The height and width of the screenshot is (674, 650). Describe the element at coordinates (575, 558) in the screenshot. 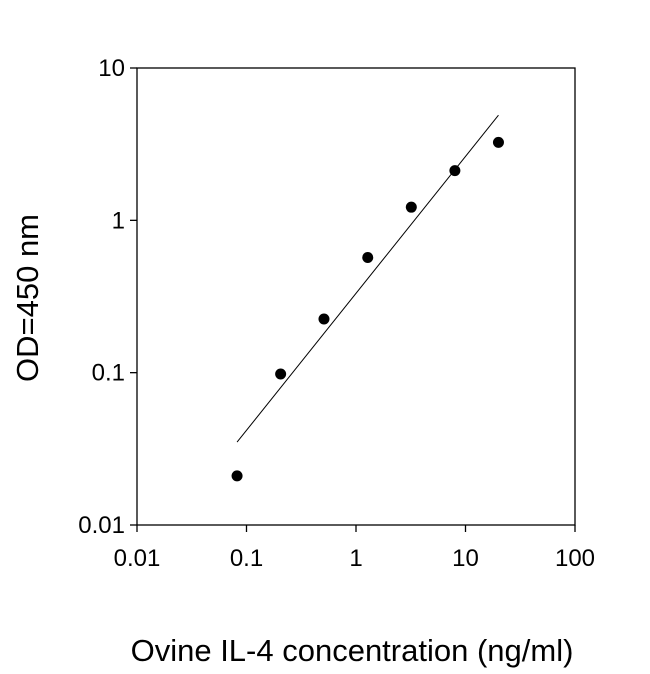

I see `x-tick-label: 100` at that location.